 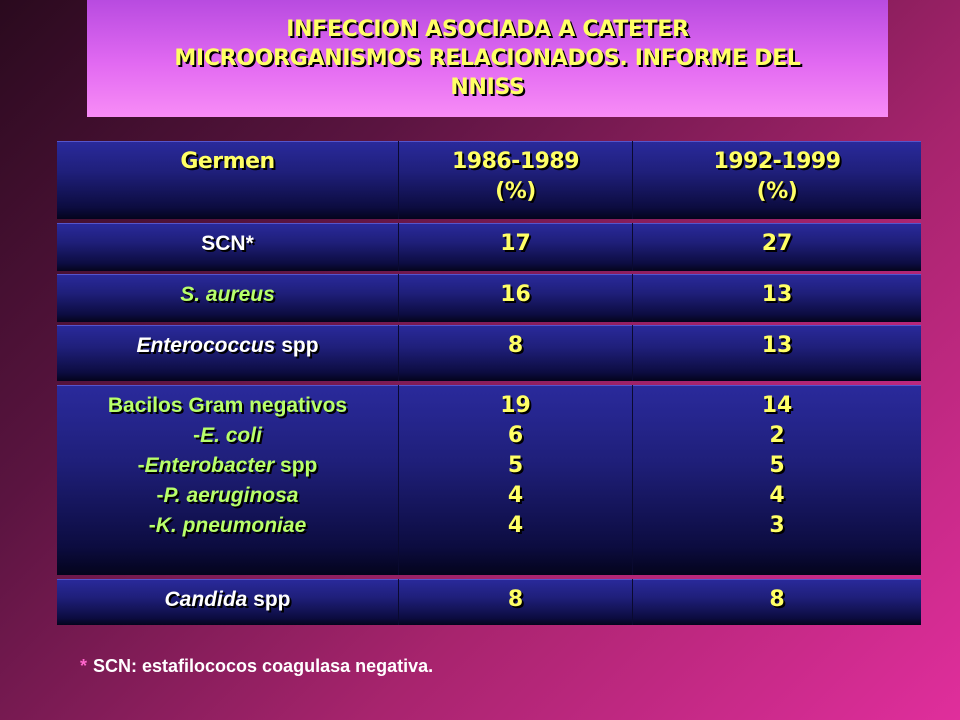 I want to click on row-bacilos-sub-paeruginosa: -P. aeruginosa, so click(x=227, y=495).